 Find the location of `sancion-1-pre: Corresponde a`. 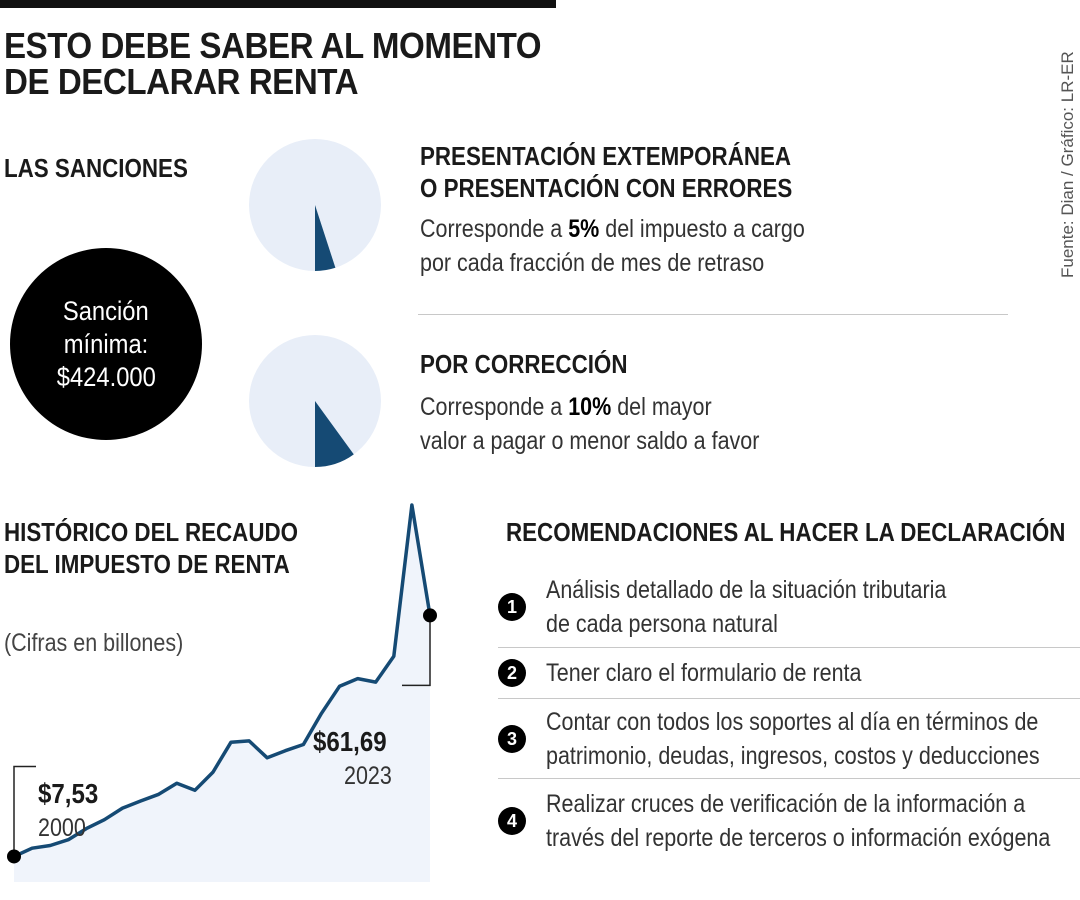

sancion-1-pre: Corresponde a is located at coordinates (494, 229).